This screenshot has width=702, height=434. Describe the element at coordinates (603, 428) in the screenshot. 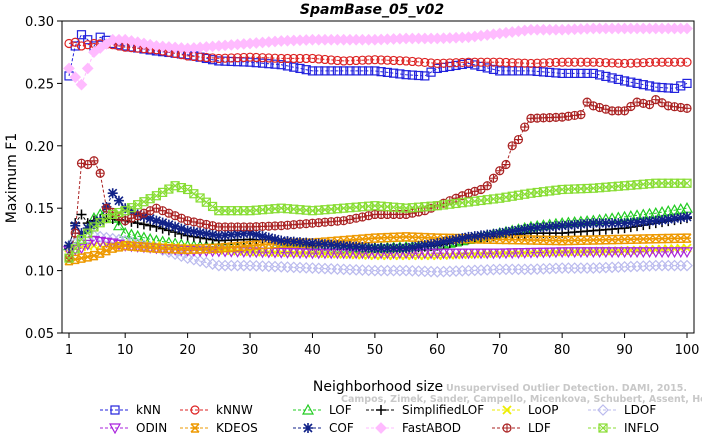

I see `legend-marker-inflo` at that location.